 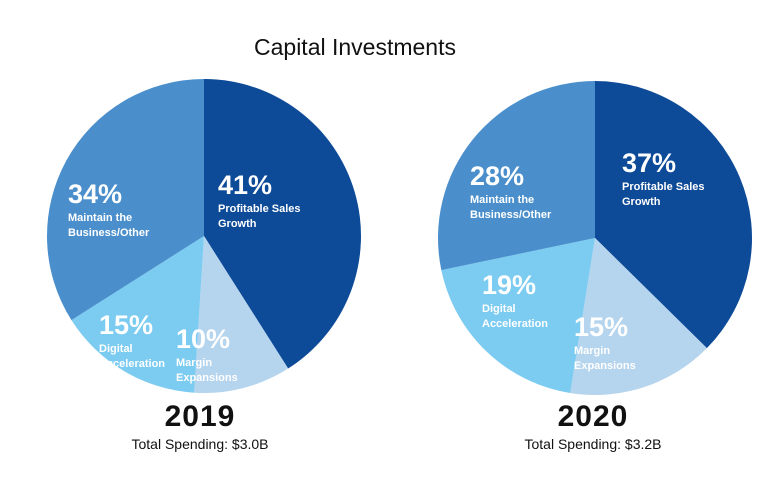 I want to click on category-label-2019-maintain-business-other-0: Maintain the, so click(x=100, y=218).